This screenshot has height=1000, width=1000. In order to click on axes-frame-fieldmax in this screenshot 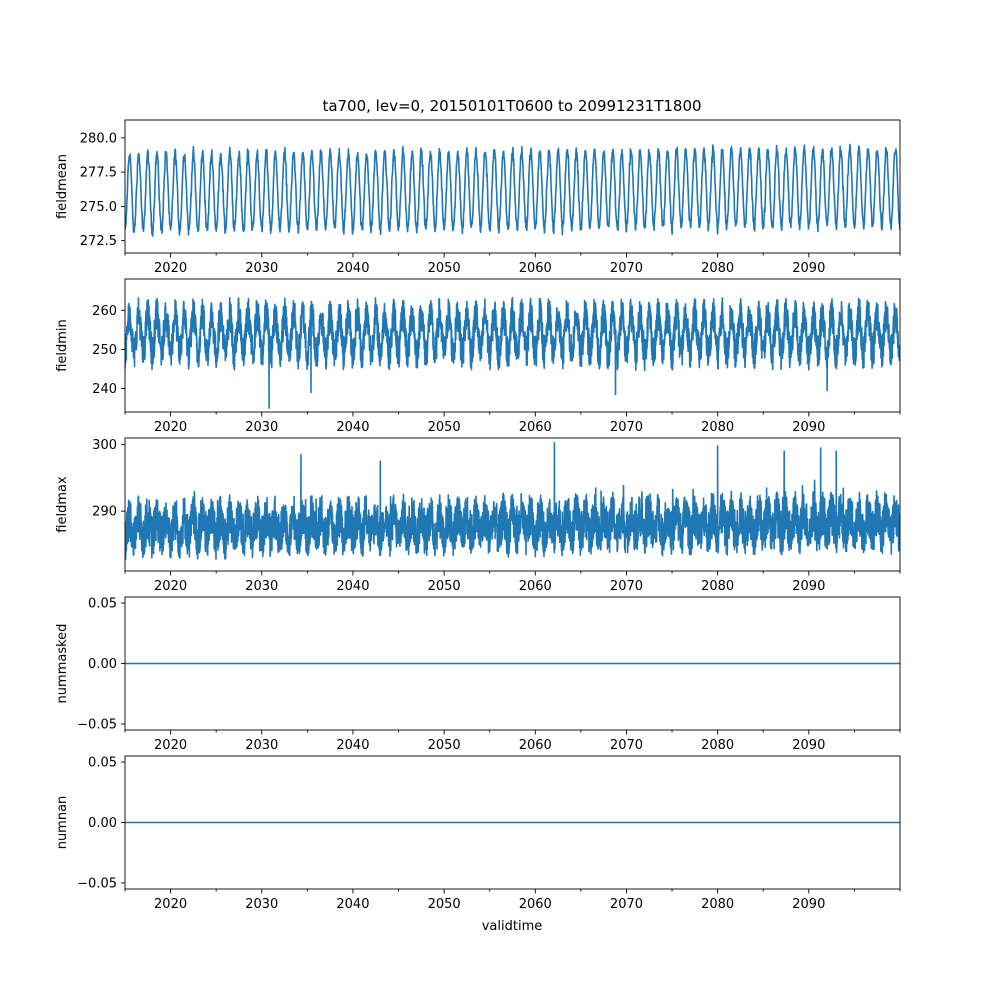, I will do `click(512, 504)`.